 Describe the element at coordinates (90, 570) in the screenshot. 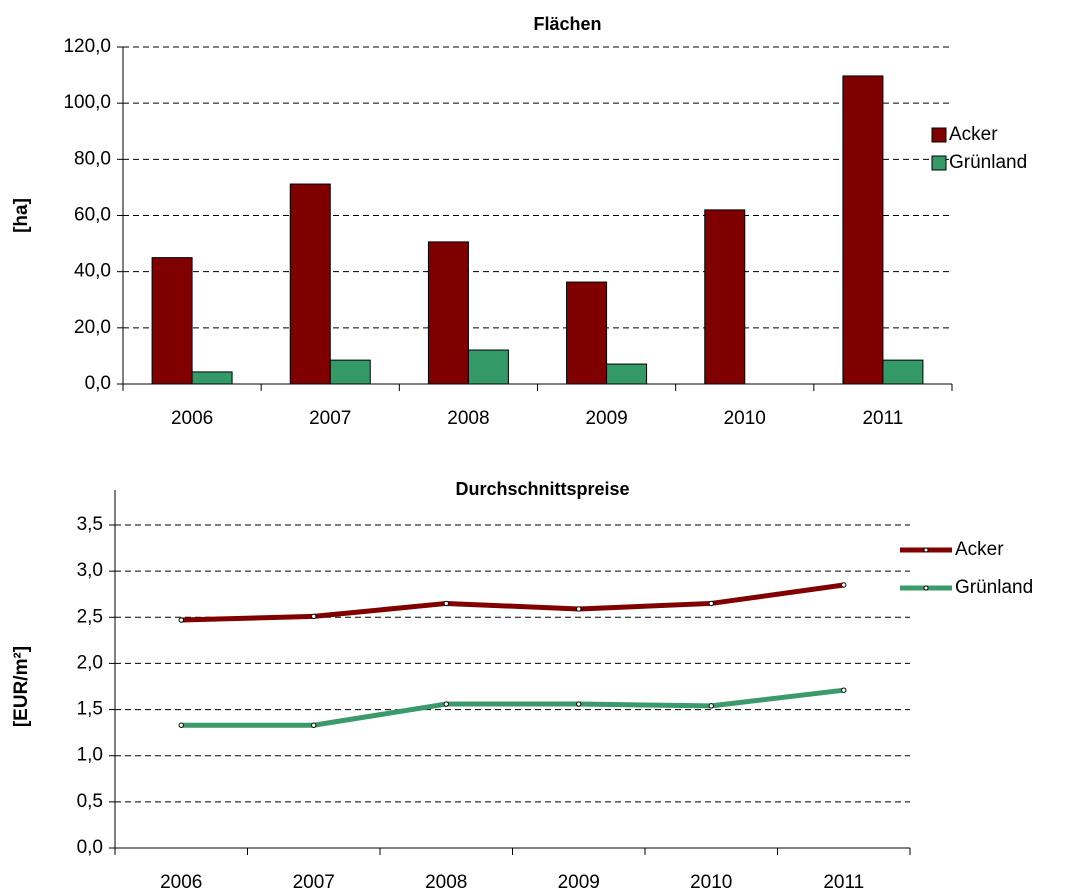

I see `y-tick-label: 3,0` at that location.